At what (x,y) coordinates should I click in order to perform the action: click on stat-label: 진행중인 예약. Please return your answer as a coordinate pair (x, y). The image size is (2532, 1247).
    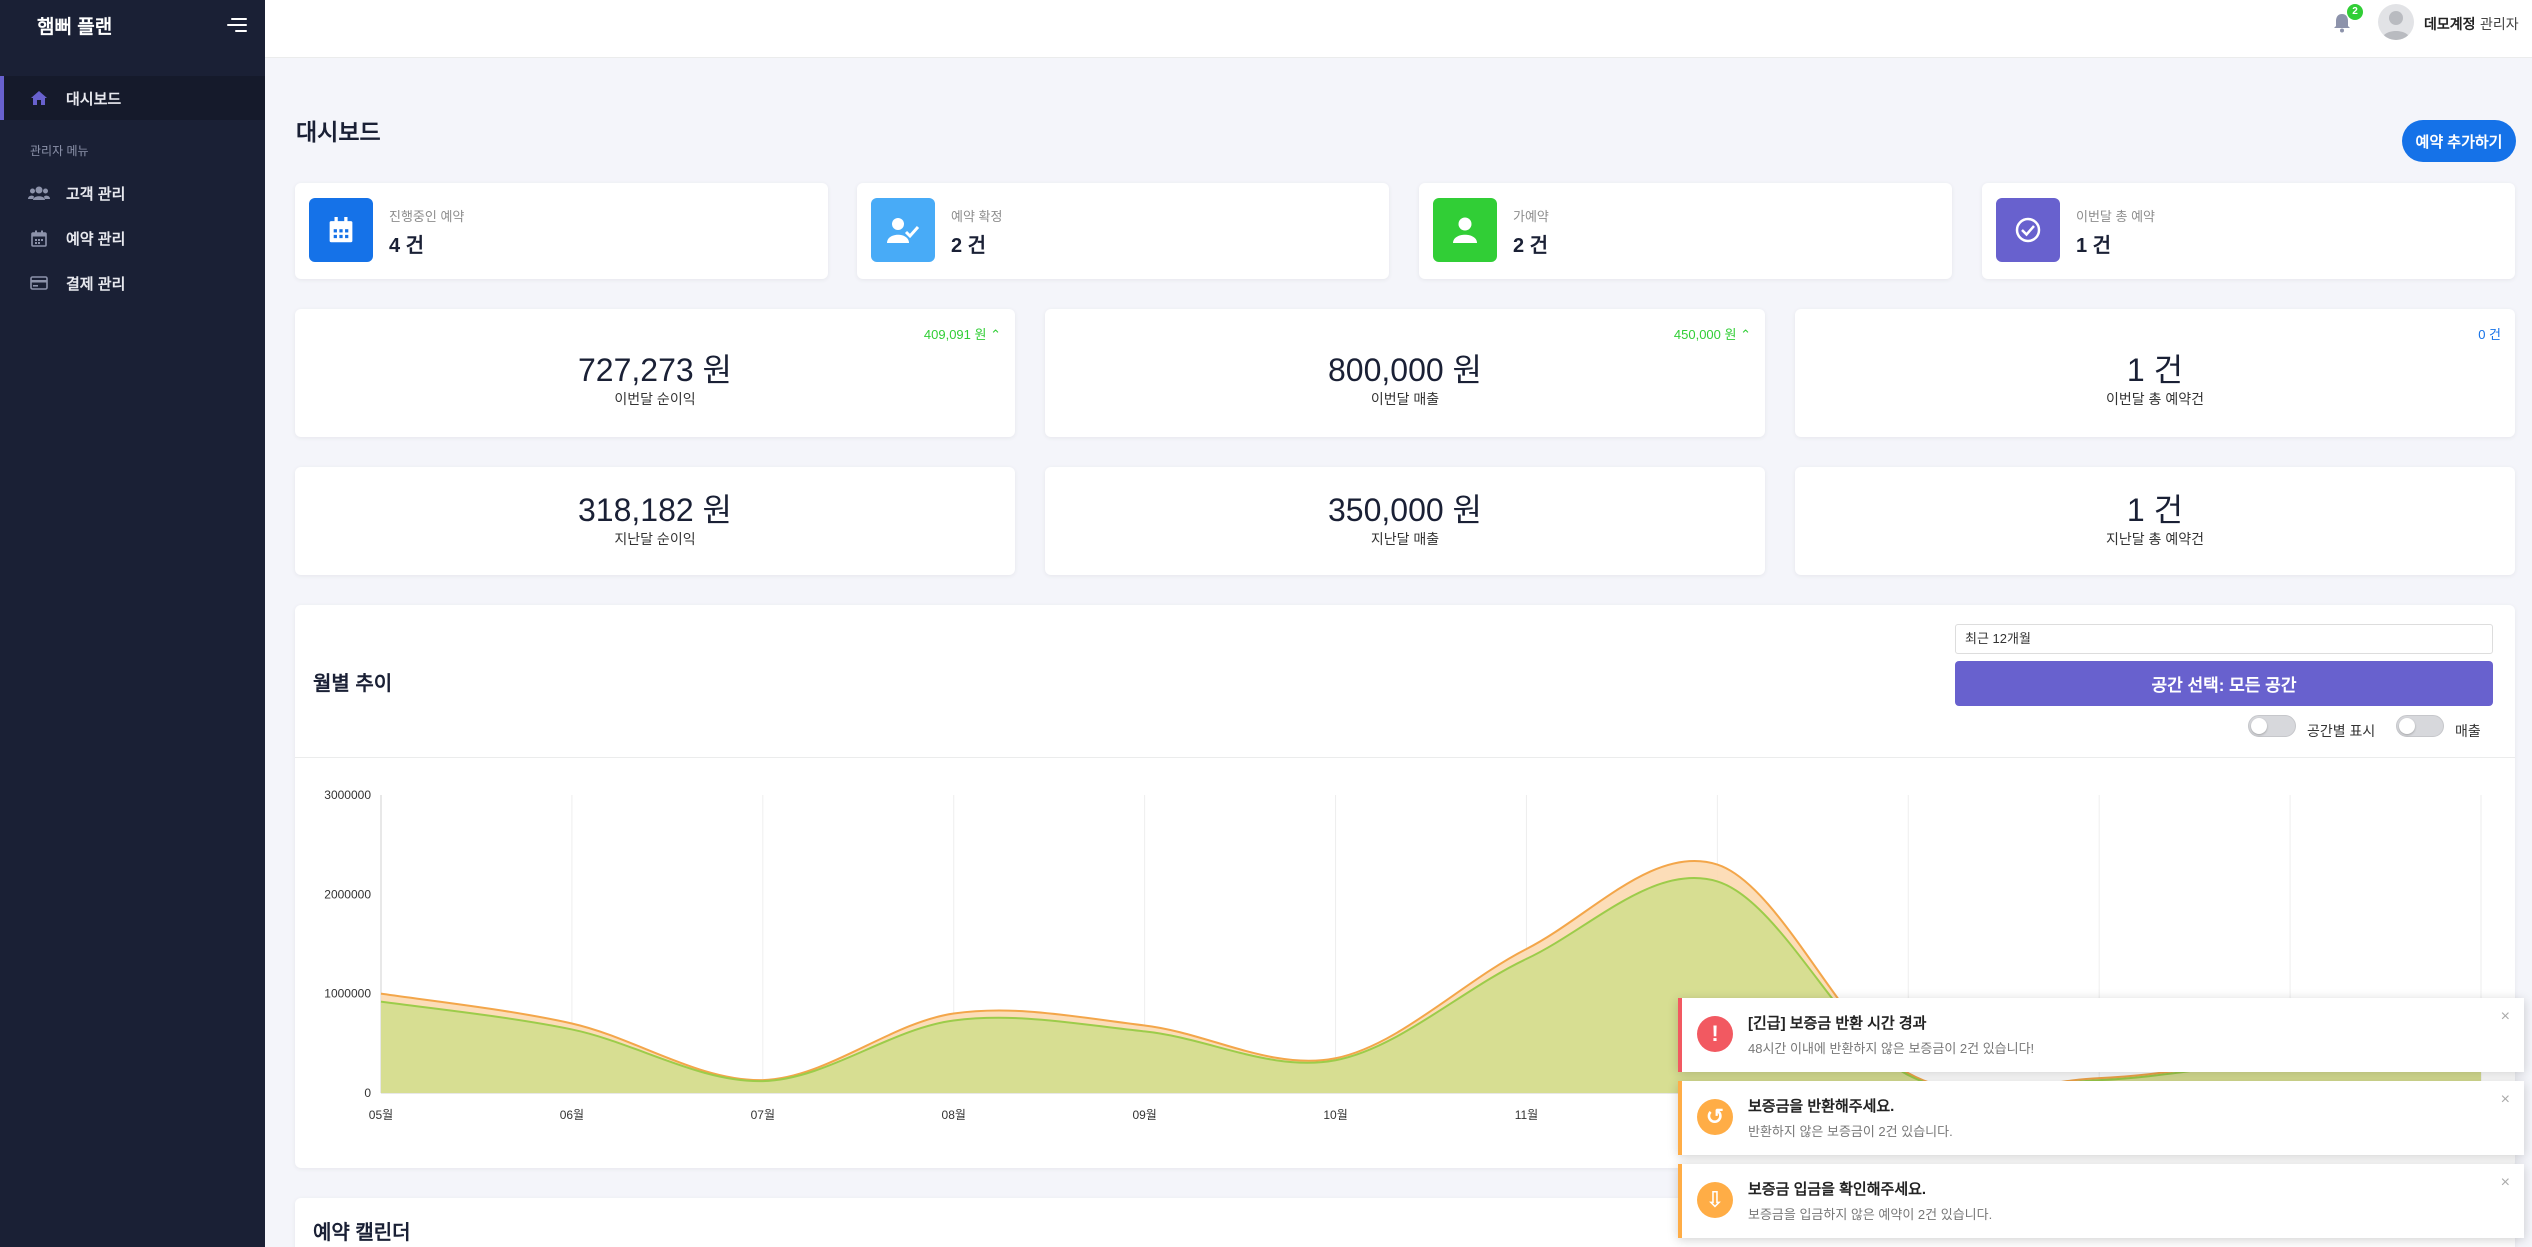
    Looking at the image, I should click on (427, 216).